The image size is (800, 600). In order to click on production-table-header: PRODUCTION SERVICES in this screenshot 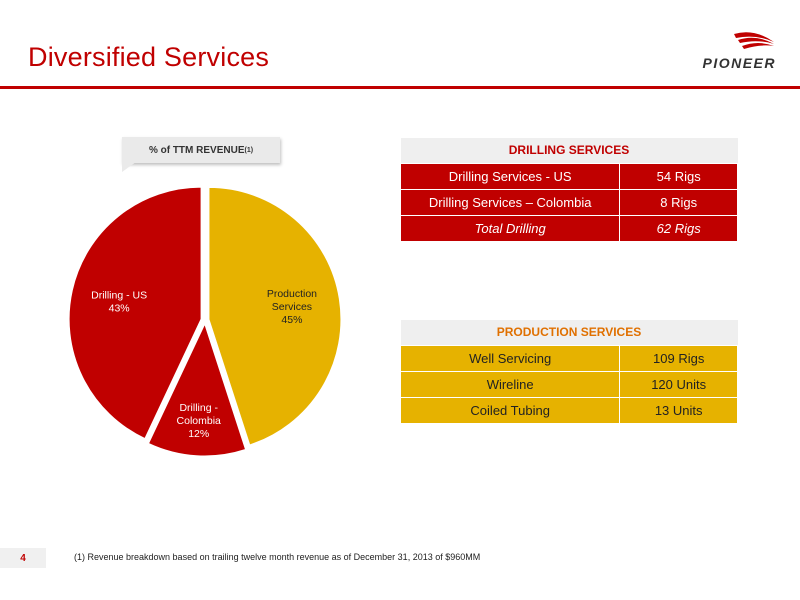, I will do `click(569, 332)`.